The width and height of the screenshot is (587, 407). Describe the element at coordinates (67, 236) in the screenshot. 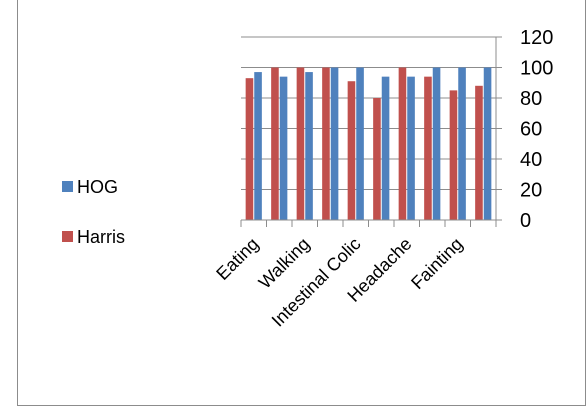

I see `legend-swatch-harris` at that location.